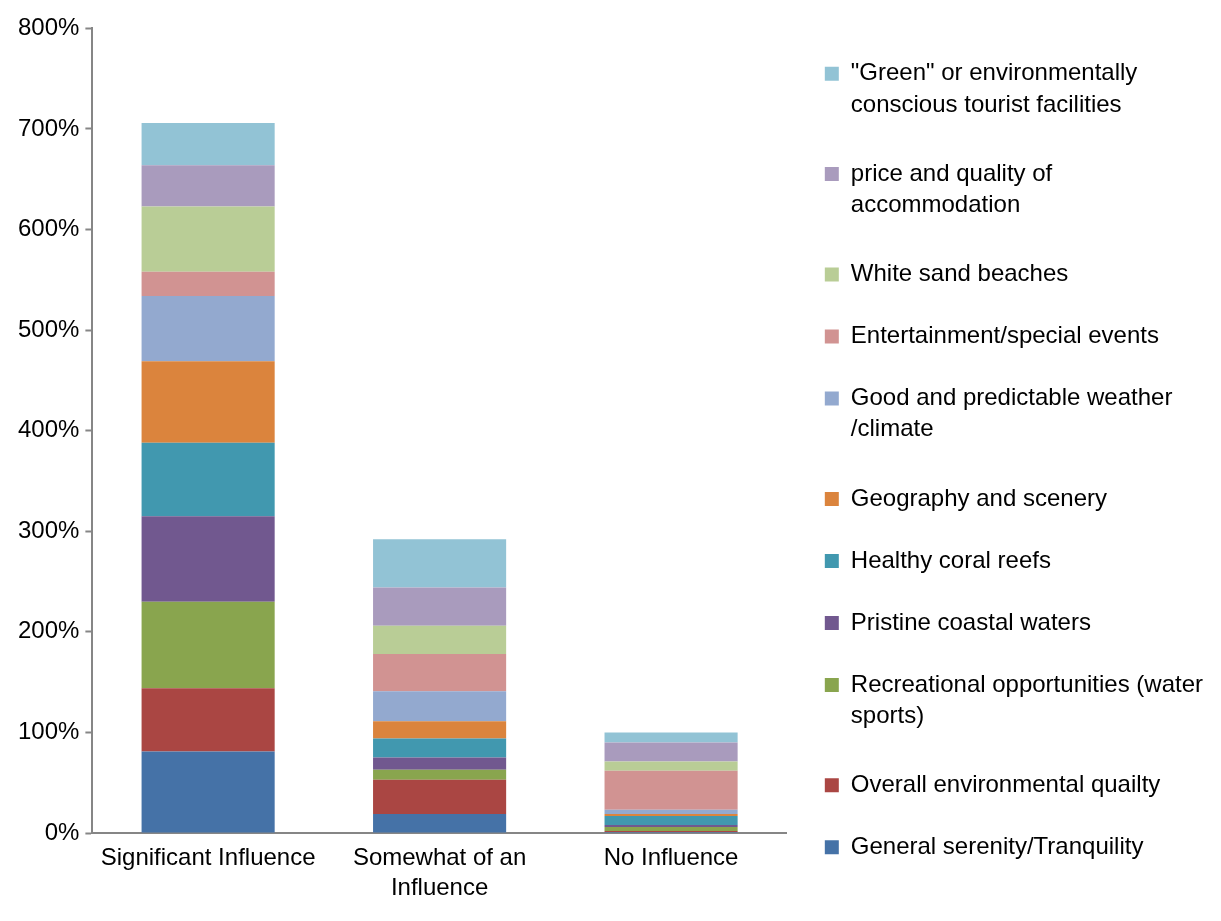 The width and height of the screenshot is (1221, 921). What do you see at coordinates (48, 630) in the screenshot?
I see `y-tick-label: 200%` at bounding box center [48, 630].